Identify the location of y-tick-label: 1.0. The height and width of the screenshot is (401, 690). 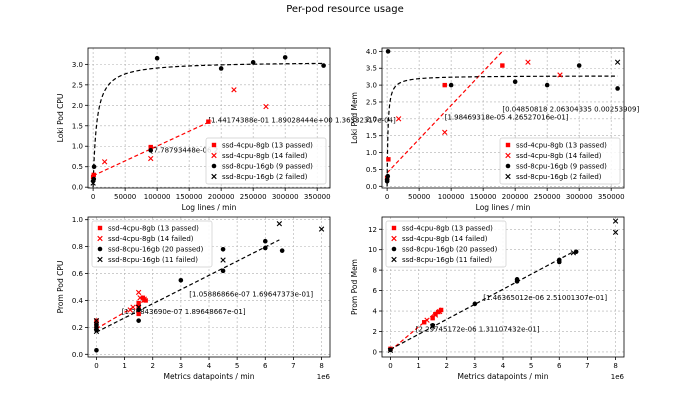
(77, 220).